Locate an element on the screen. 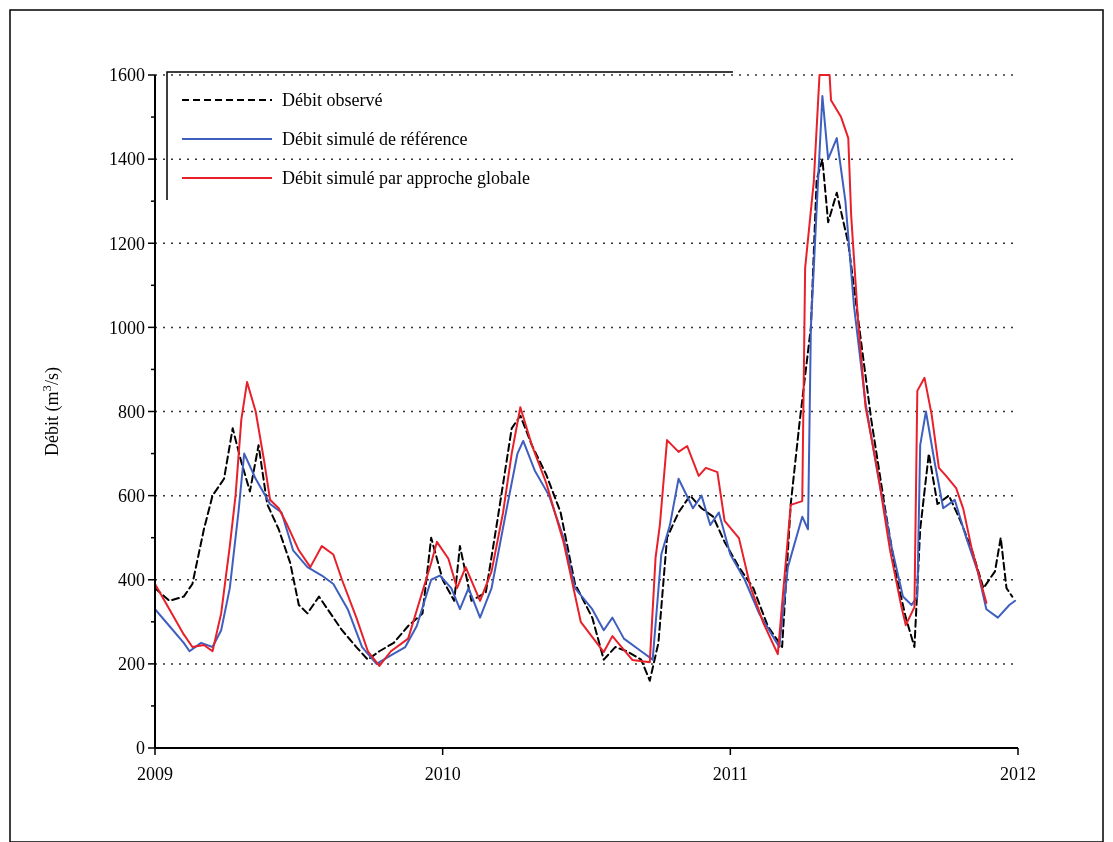 Image resolution: width=1113 pixels, height=842 pixels. y-tick-label: 1200 is located at coordinates (127, 243).